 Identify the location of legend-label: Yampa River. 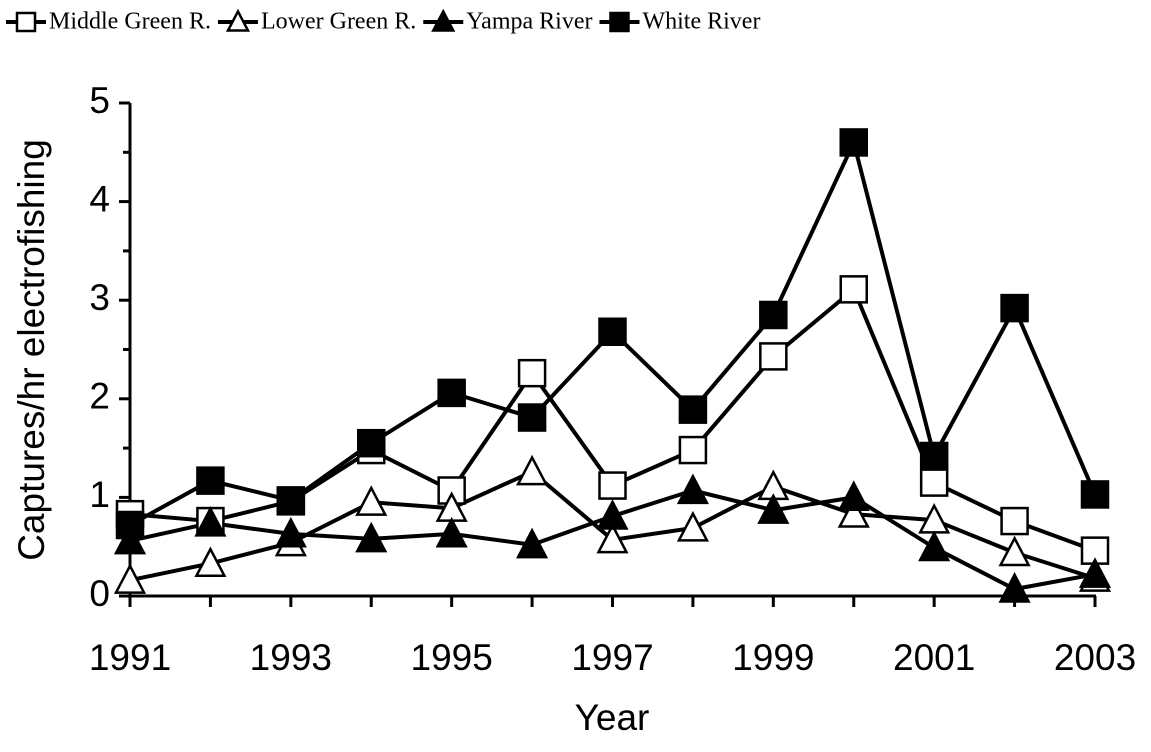
(529, 22).